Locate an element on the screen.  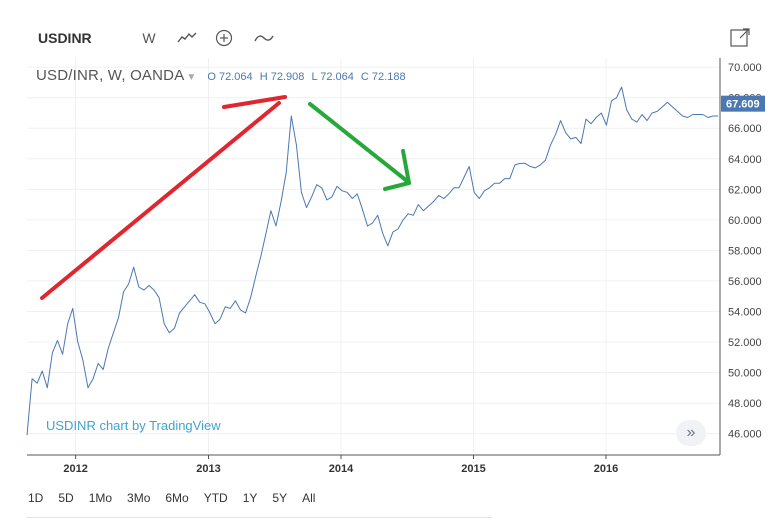
x-tick-label: 2015 is located at coordinates (473, 469).